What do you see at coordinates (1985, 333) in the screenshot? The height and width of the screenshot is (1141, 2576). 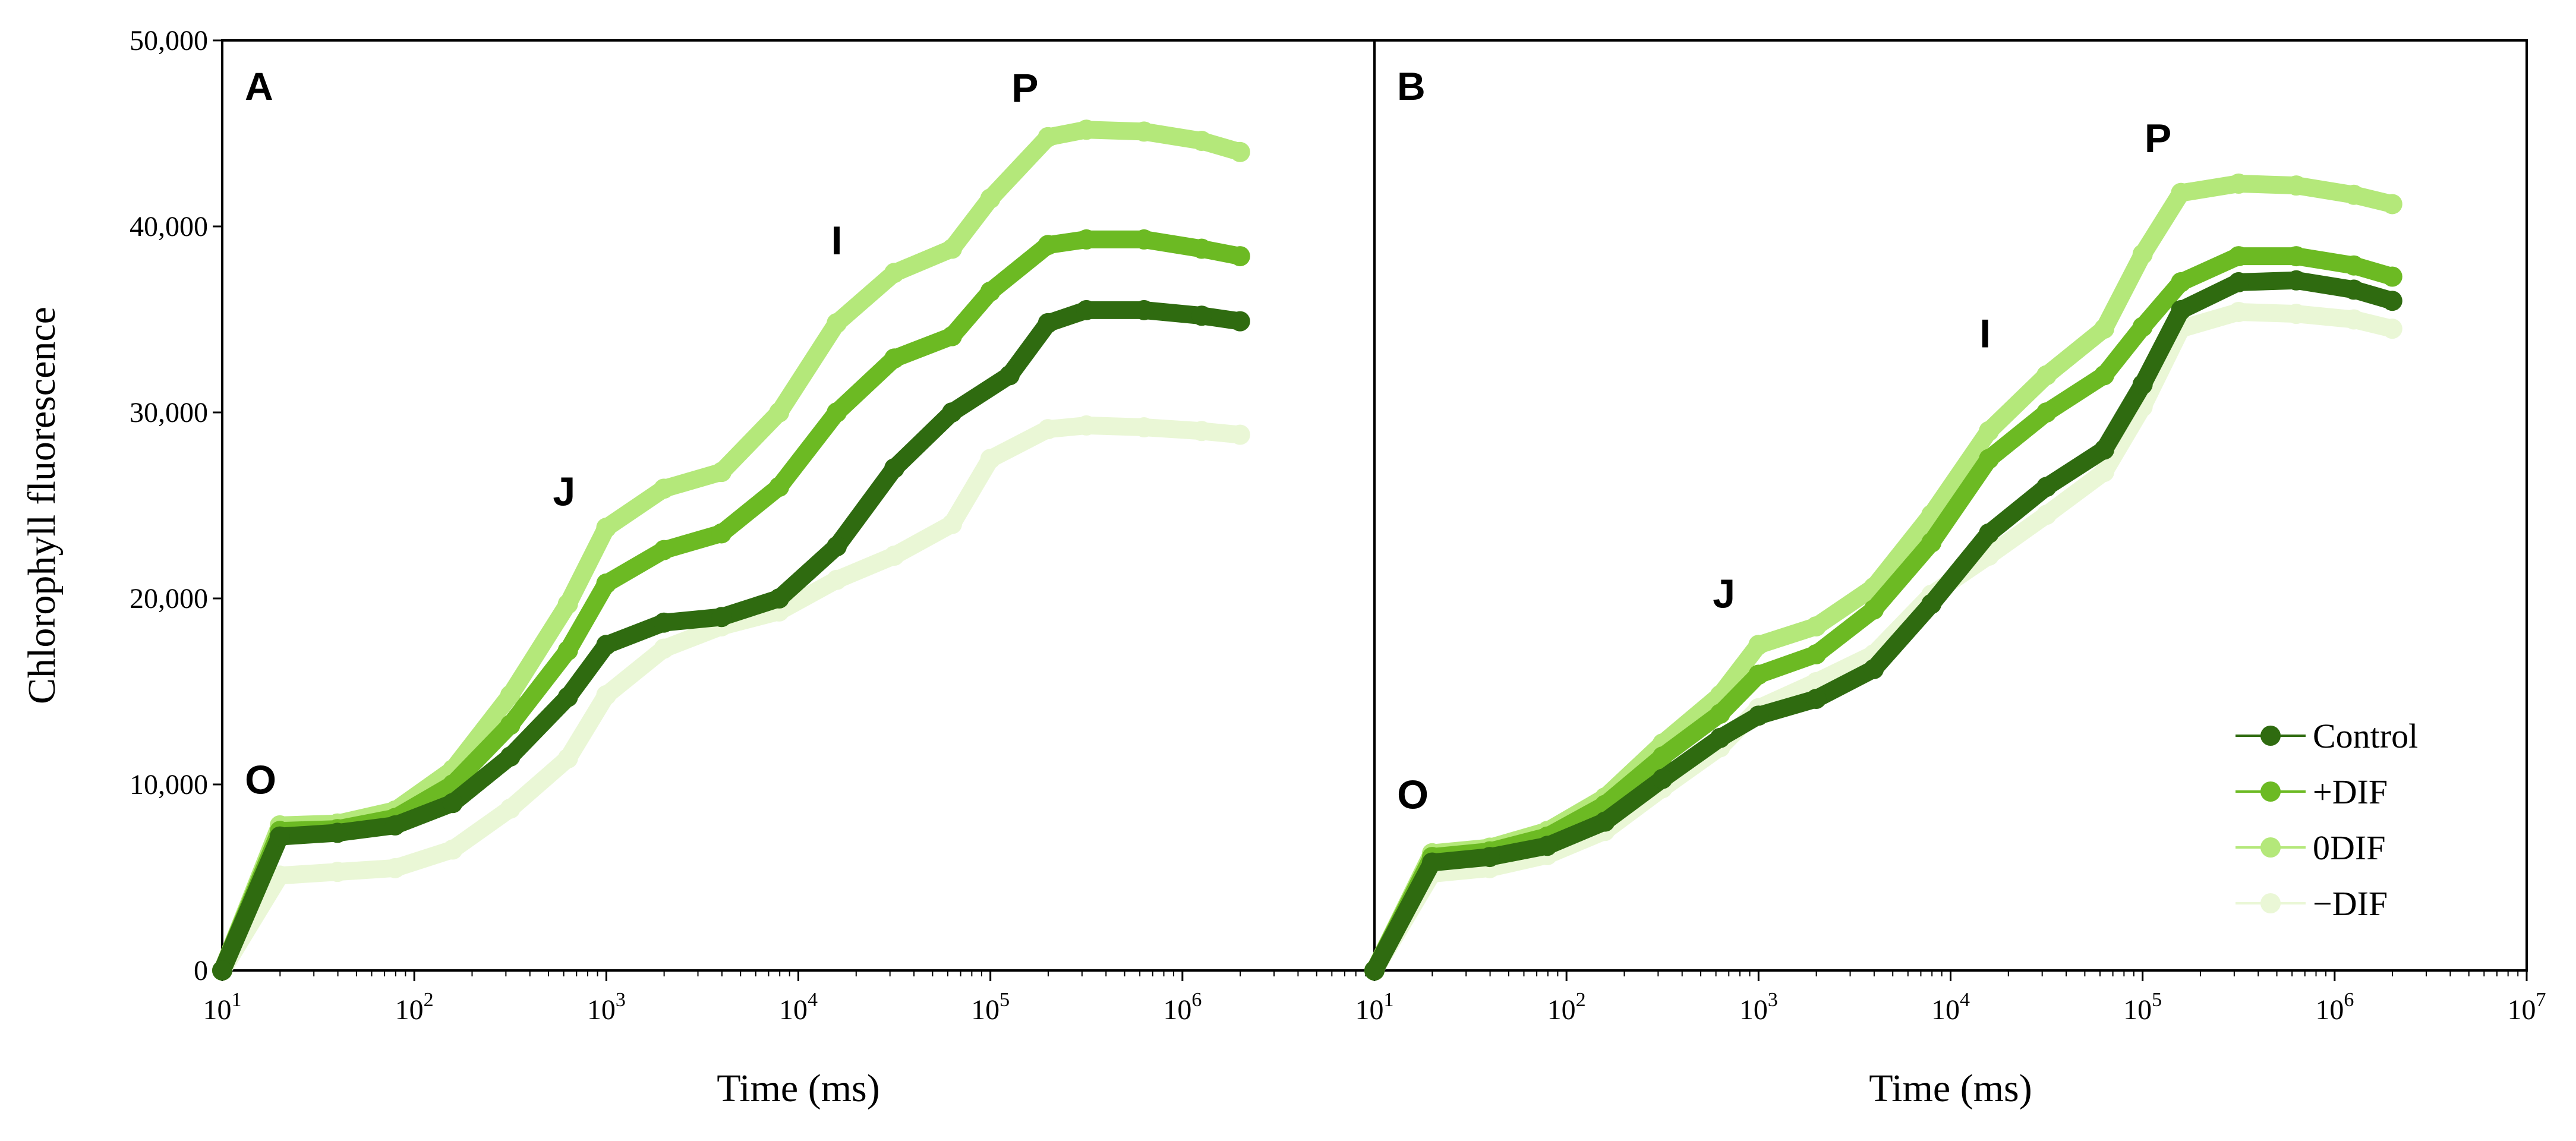 I see `phase-label-i: I` at bounding box center [1985, 333].